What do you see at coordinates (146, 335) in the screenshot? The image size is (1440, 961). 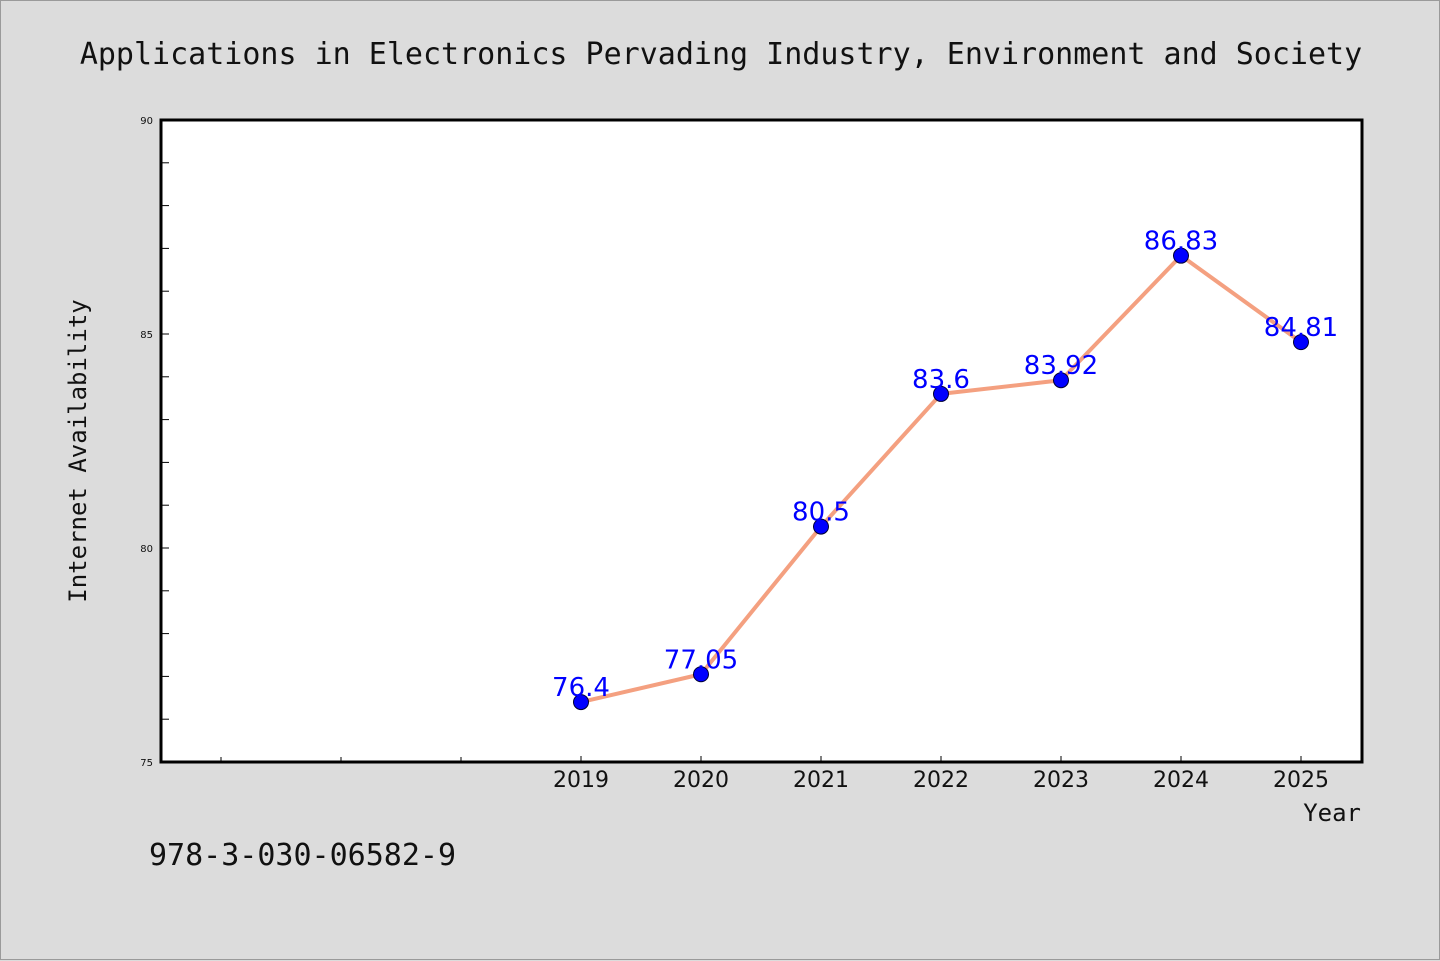 I see `y-tick-label: 85` at bounding box center [146, 335].